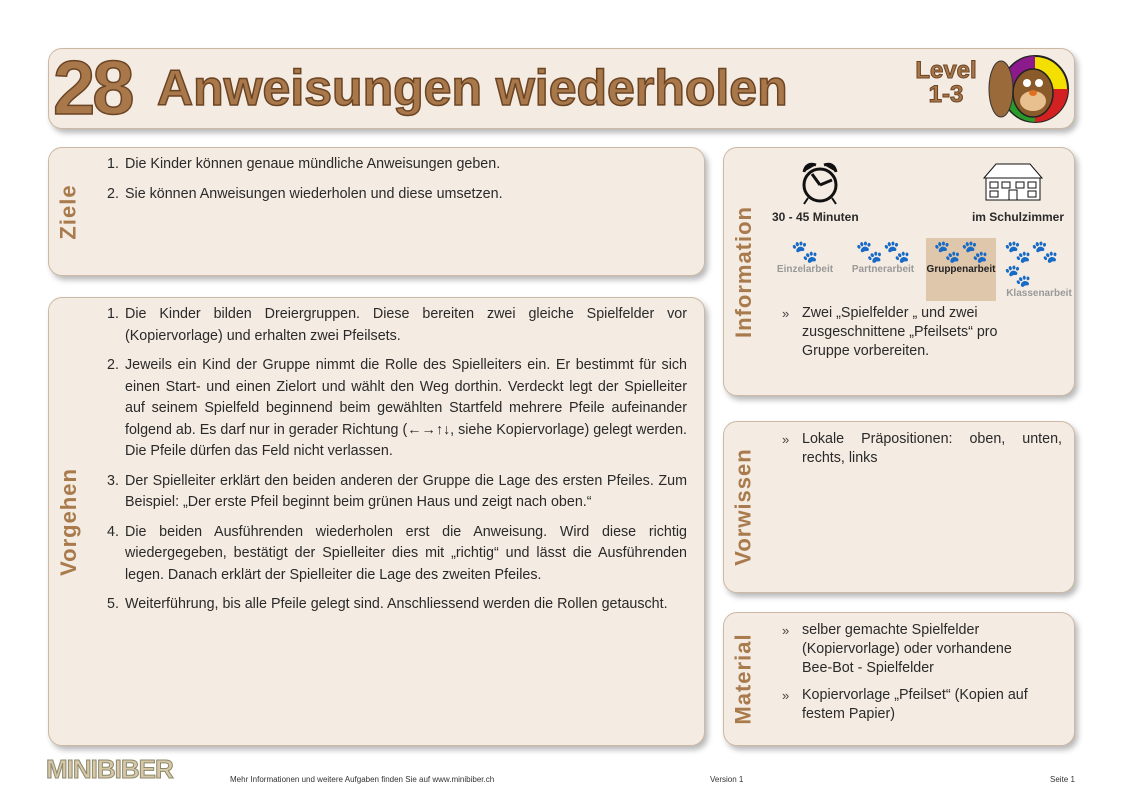 The height and width of the screenshot is (794, 1123). I want to click on section-label: Ziele, so click(69, 211).